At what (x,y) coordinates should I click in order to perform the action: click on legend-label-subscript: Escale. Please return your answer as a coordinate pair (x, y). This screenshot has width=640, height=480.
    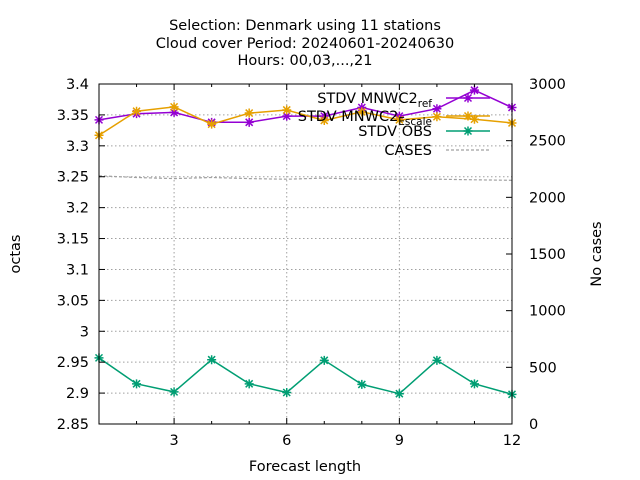
    Looking at the image, I should click on (415, 122).